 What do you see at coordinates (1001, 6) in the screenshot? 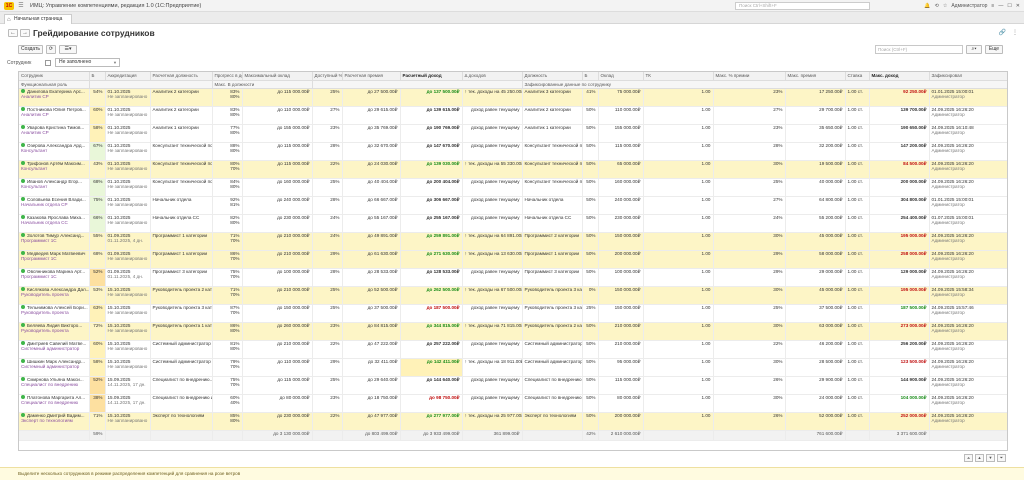
I see `minimize-icon: —` at bounding box center [1001, 6].